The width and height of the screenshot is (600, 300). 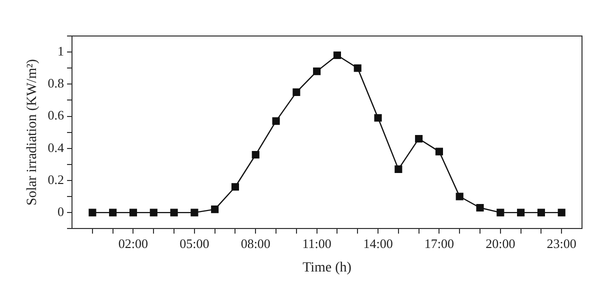 What do you see at coordinates (133, 243) in the screenshot?
I see `x-tick-label: 02:00` at bounding box center [133, 243].